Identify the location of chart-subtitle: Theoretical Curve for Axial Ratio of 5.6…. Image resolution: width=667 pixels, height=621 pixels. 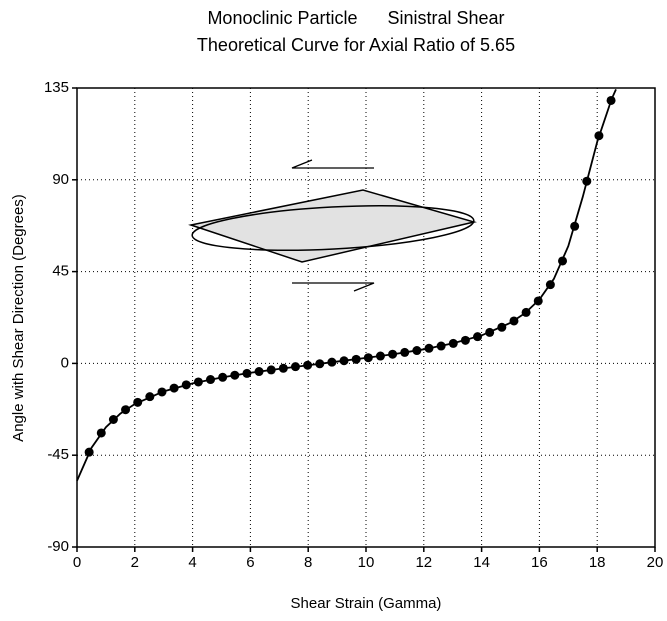
(356, 45).